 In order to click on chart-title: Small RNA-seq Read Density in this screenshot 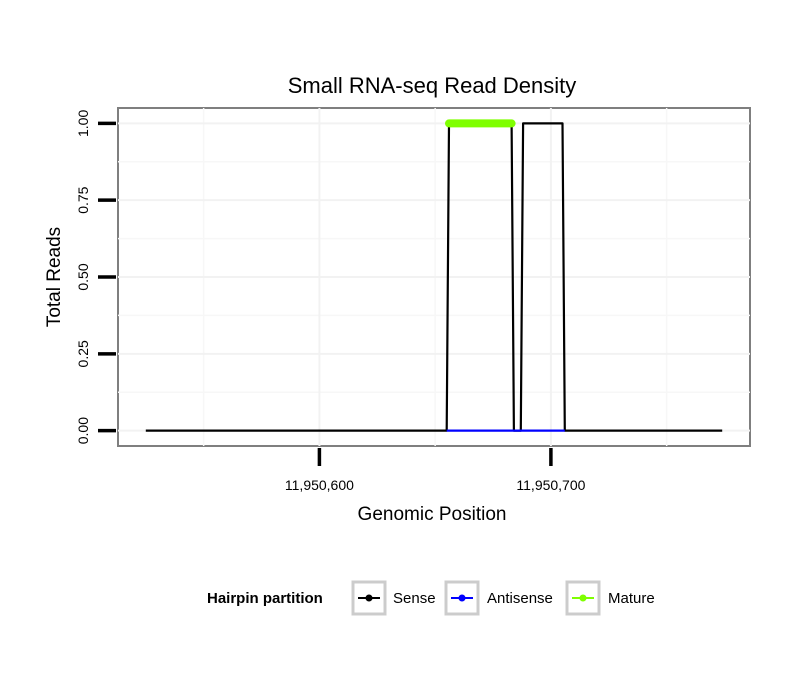, I will do `click(432, 85)`.